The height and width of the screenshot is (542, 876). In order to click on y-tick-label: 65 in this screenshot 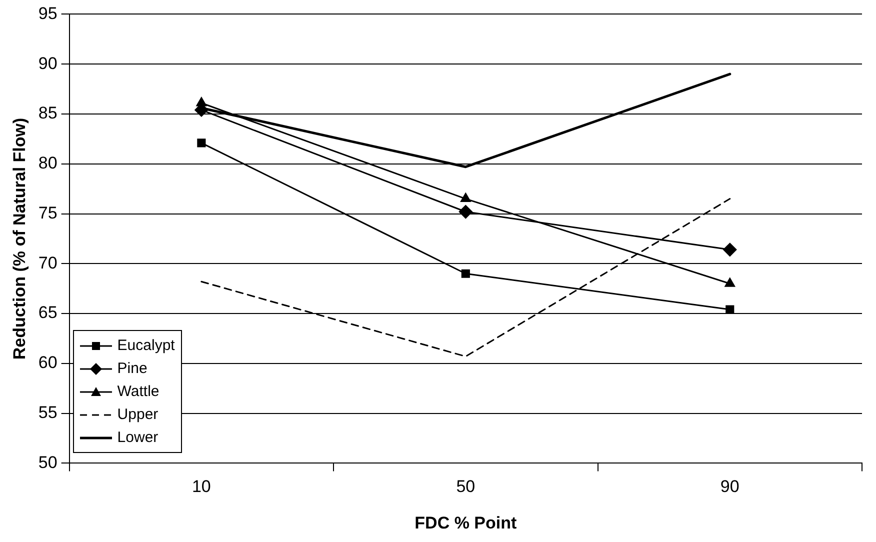, I will do `click(48, 312)`.